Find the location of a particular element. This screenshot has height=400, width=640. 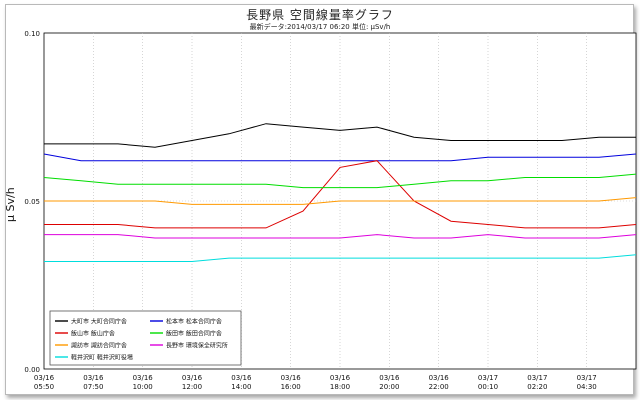

legend-label: 飯田市 飯田合同庁舎 is located at coordinates (194, 334).